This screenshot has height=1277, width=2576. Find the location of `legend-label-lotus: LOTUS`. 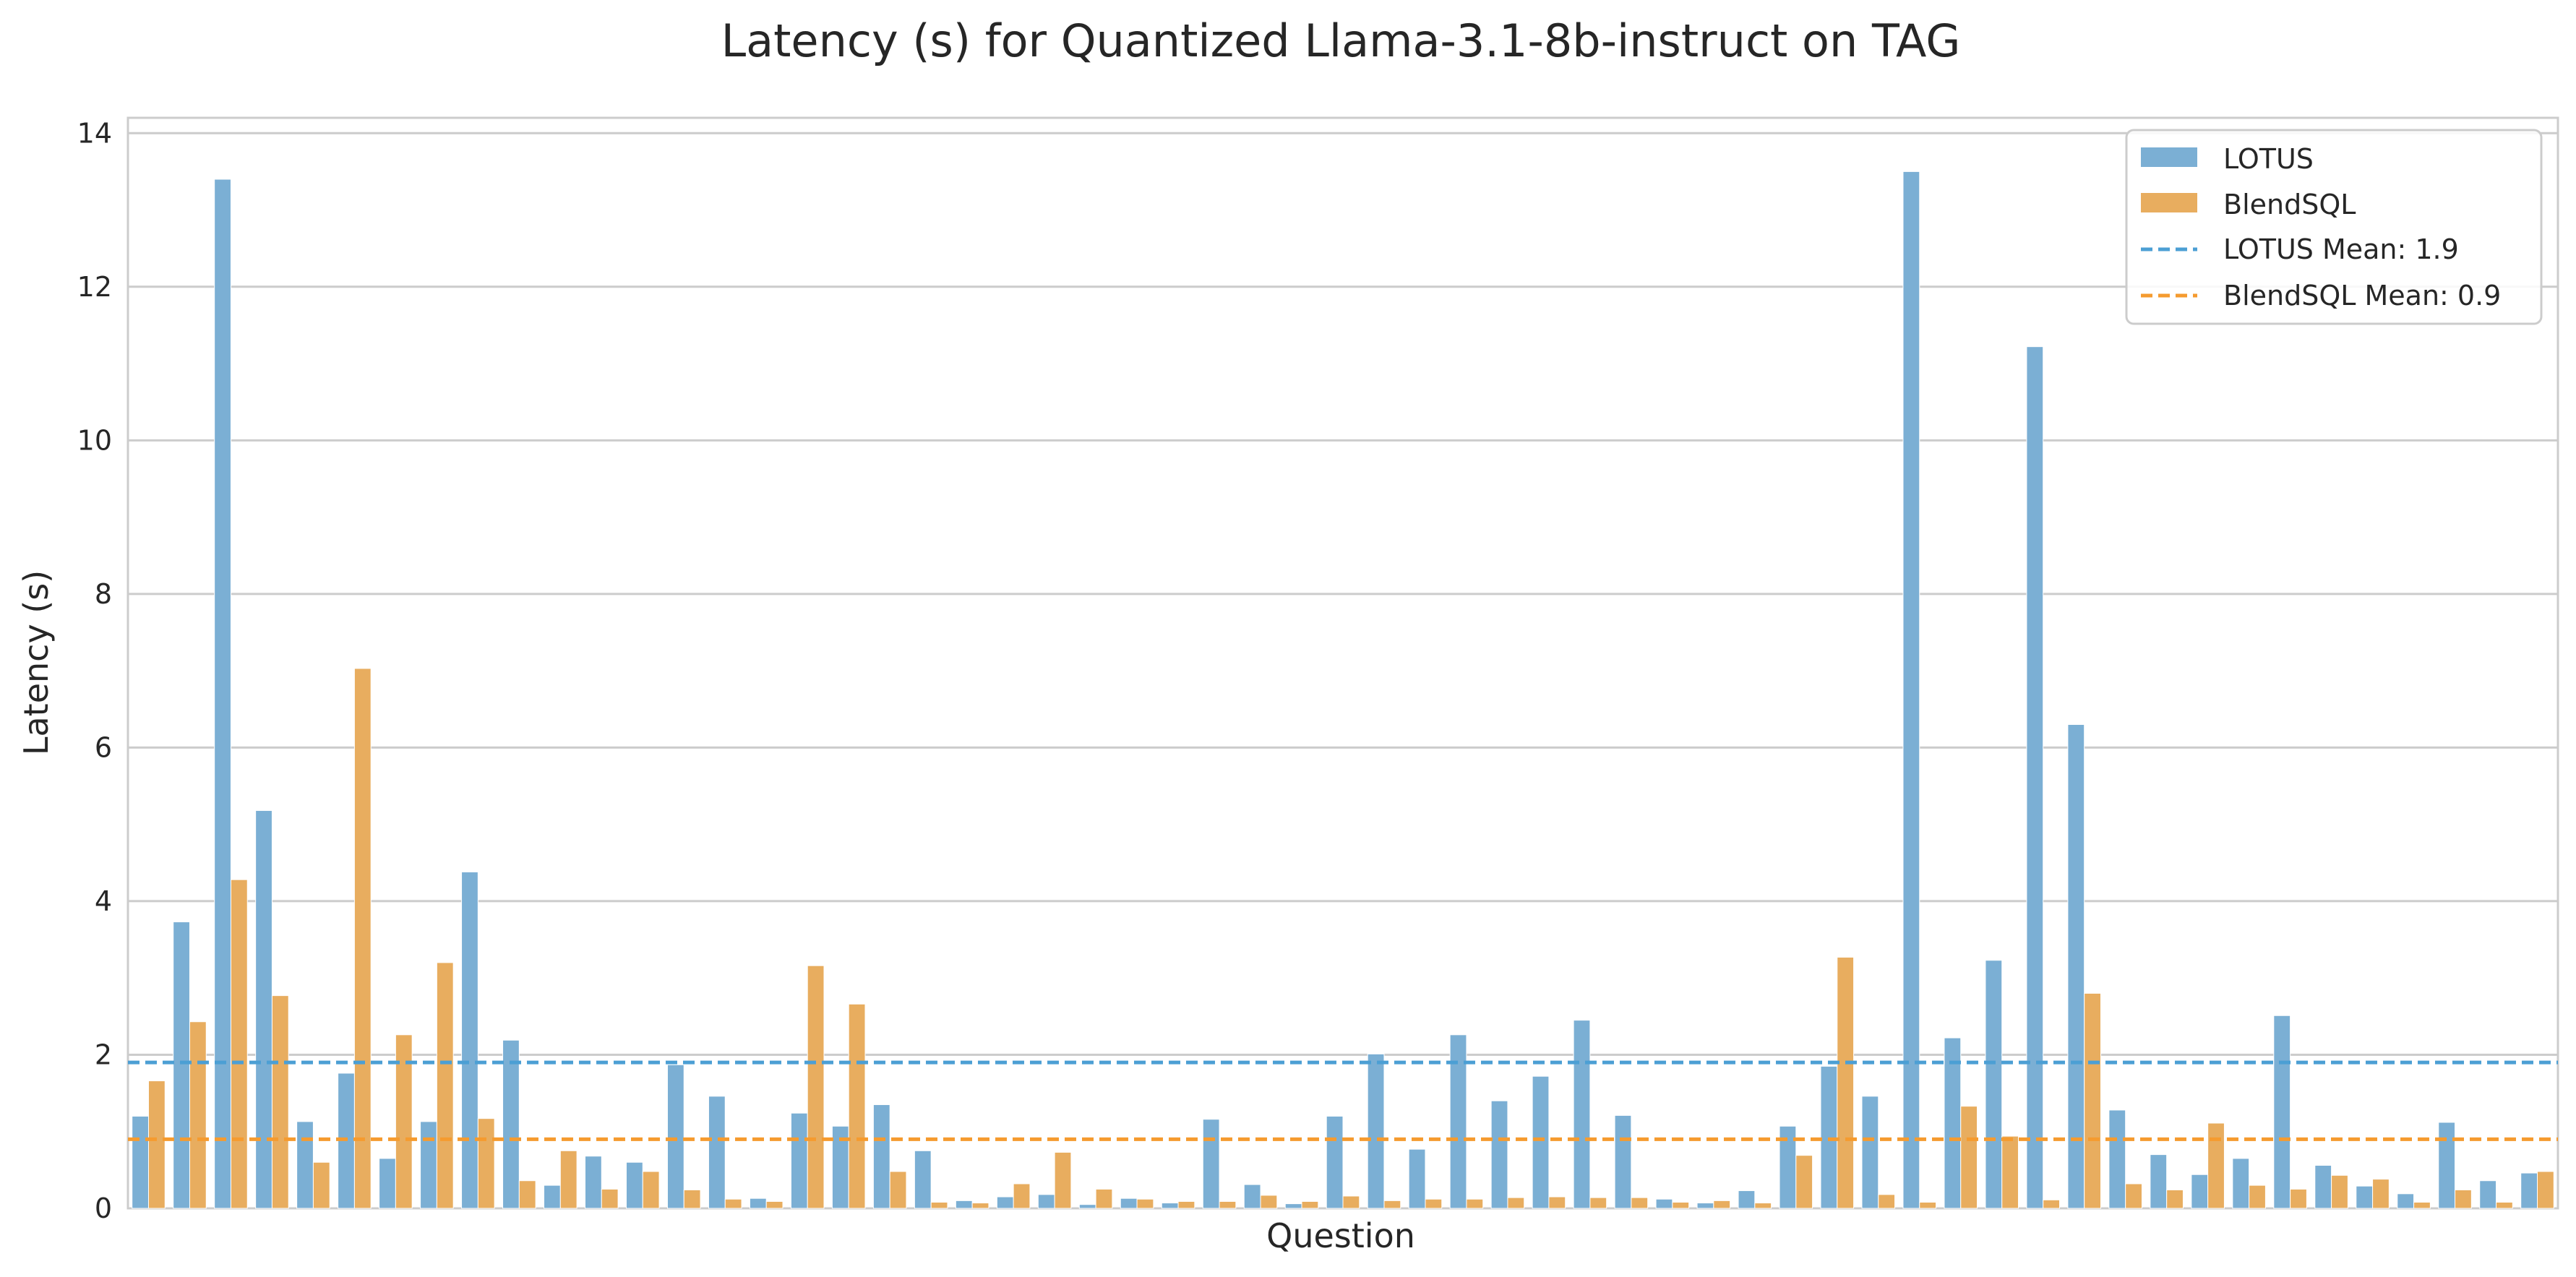

legend-label-lotus: LOTUS is located at coordinates (2268, 159).